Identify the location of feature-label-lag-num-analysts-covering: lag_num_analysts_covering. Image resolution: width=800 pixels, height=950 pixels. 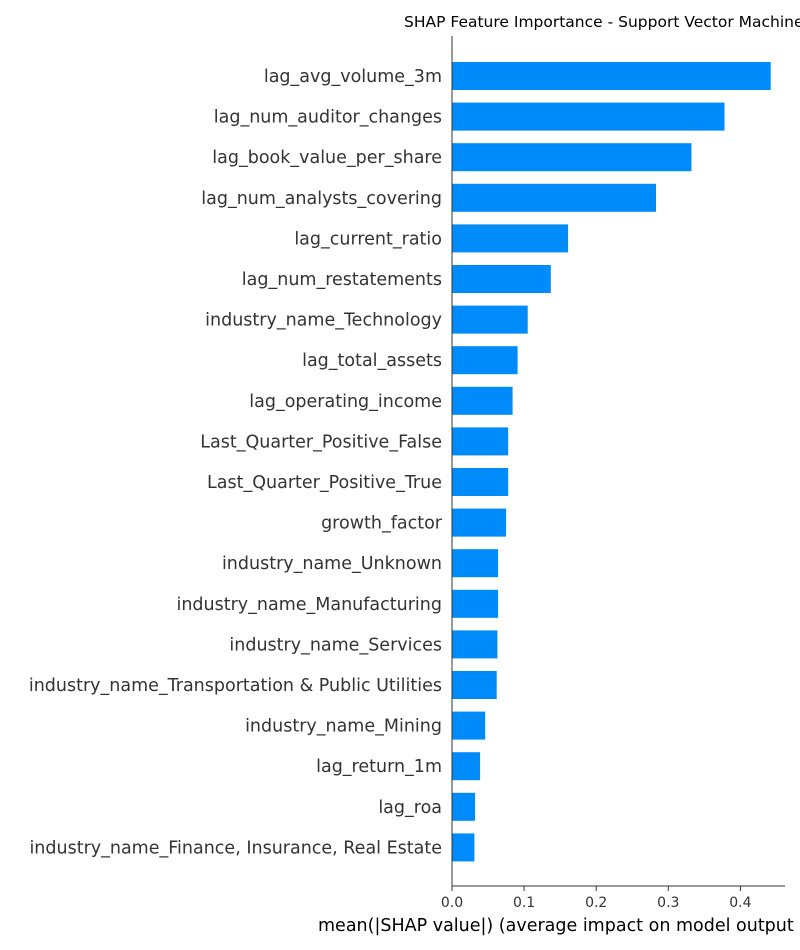
(321, 199).